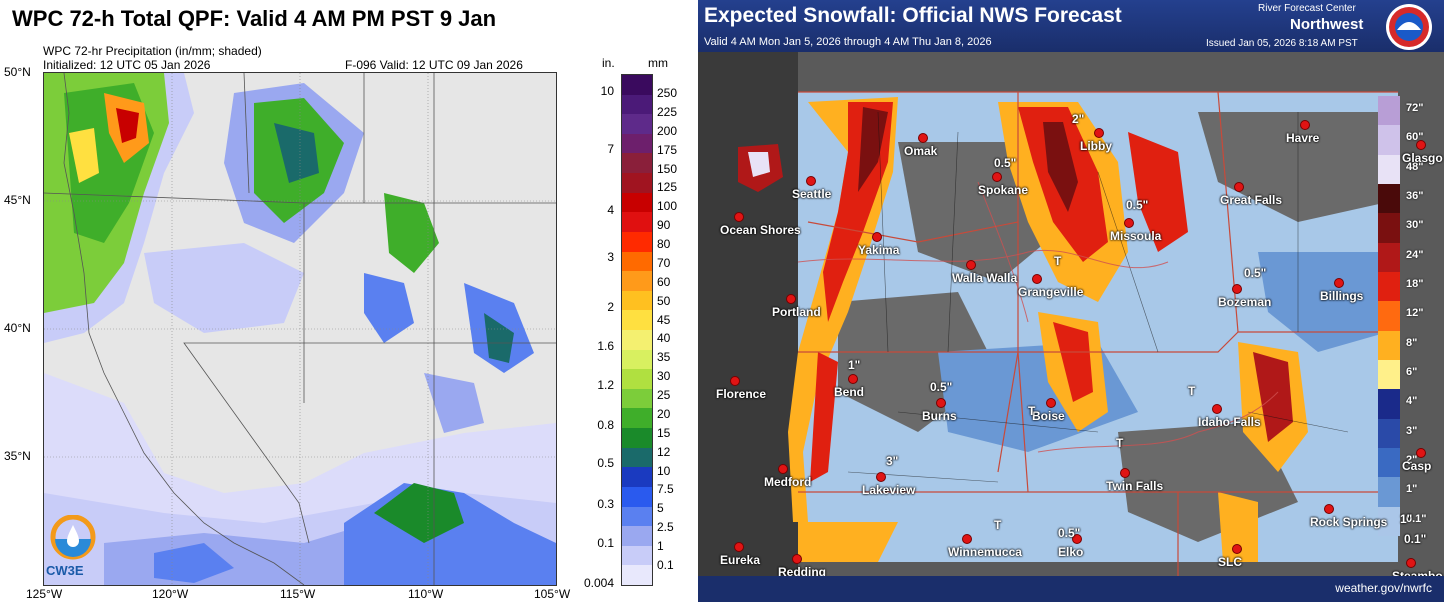 The image size is (1444, 613). I want to click on city-label: Great Falls, so click(1251, 200).